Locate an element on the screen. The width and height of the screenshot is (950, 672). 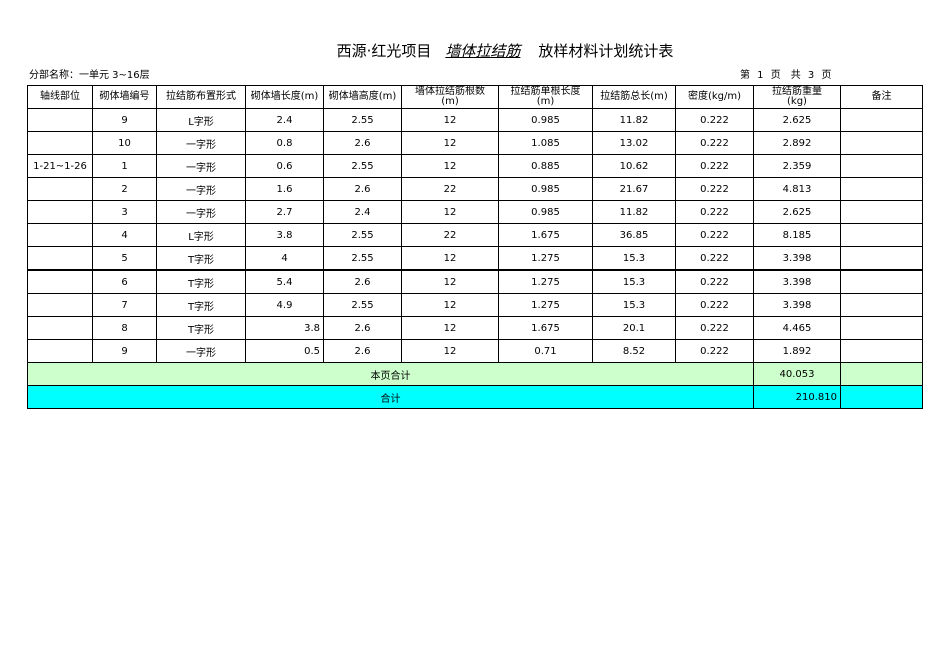
table-cell: 4.813 is located at coordinates (797, 189).